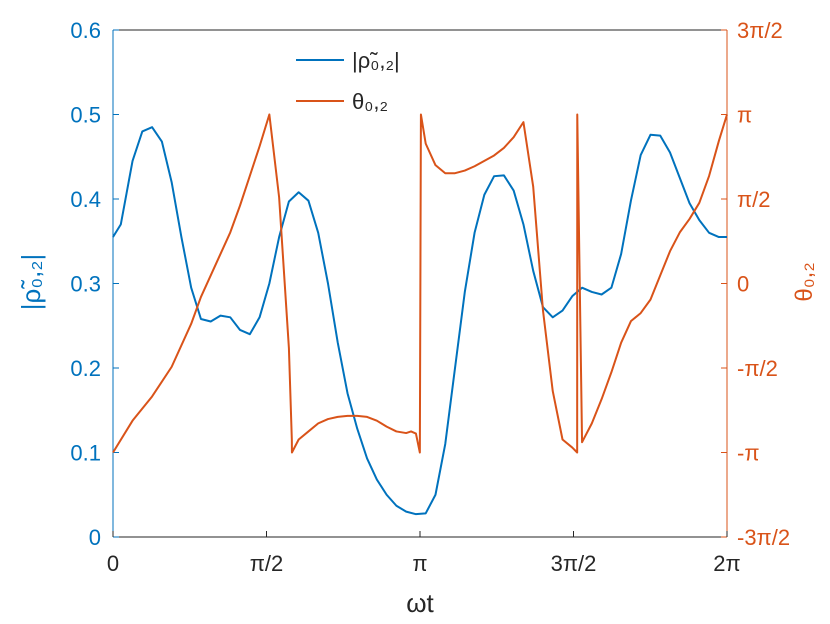 This screenshot has height=624, width=830. Describe the element at coordinates (95, 537) in the screenshot. I see `left-tick-label-0: 0` at that location.